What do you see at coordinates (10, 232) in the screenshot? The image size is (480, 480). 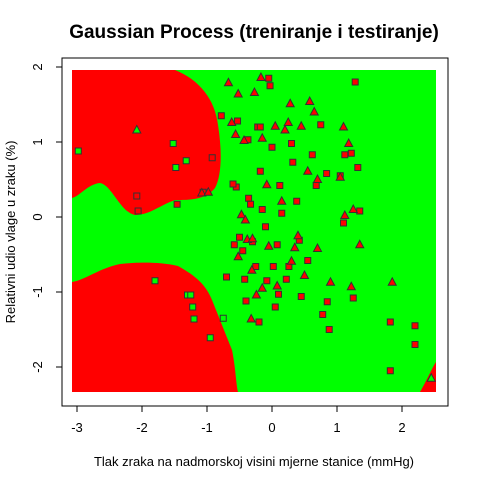 I see `y-axis-label: Relativni udio vlage u zraku (%)` at bounding box center [10, 232].